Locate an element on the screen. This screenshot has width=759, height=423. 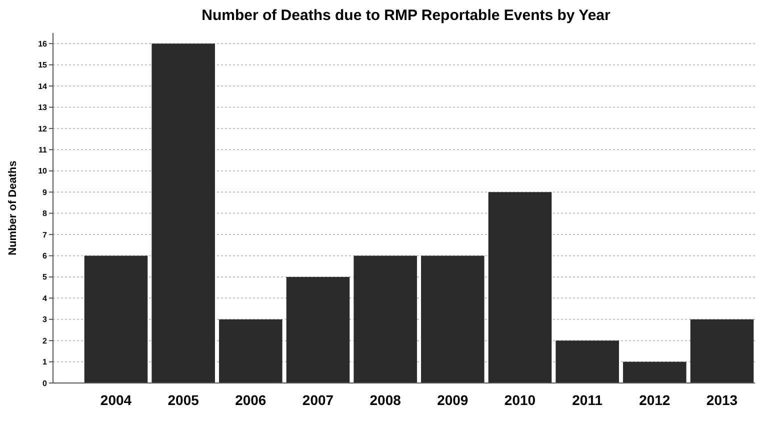
x-tick-label: 2009 is located at coordinates (452, 400).